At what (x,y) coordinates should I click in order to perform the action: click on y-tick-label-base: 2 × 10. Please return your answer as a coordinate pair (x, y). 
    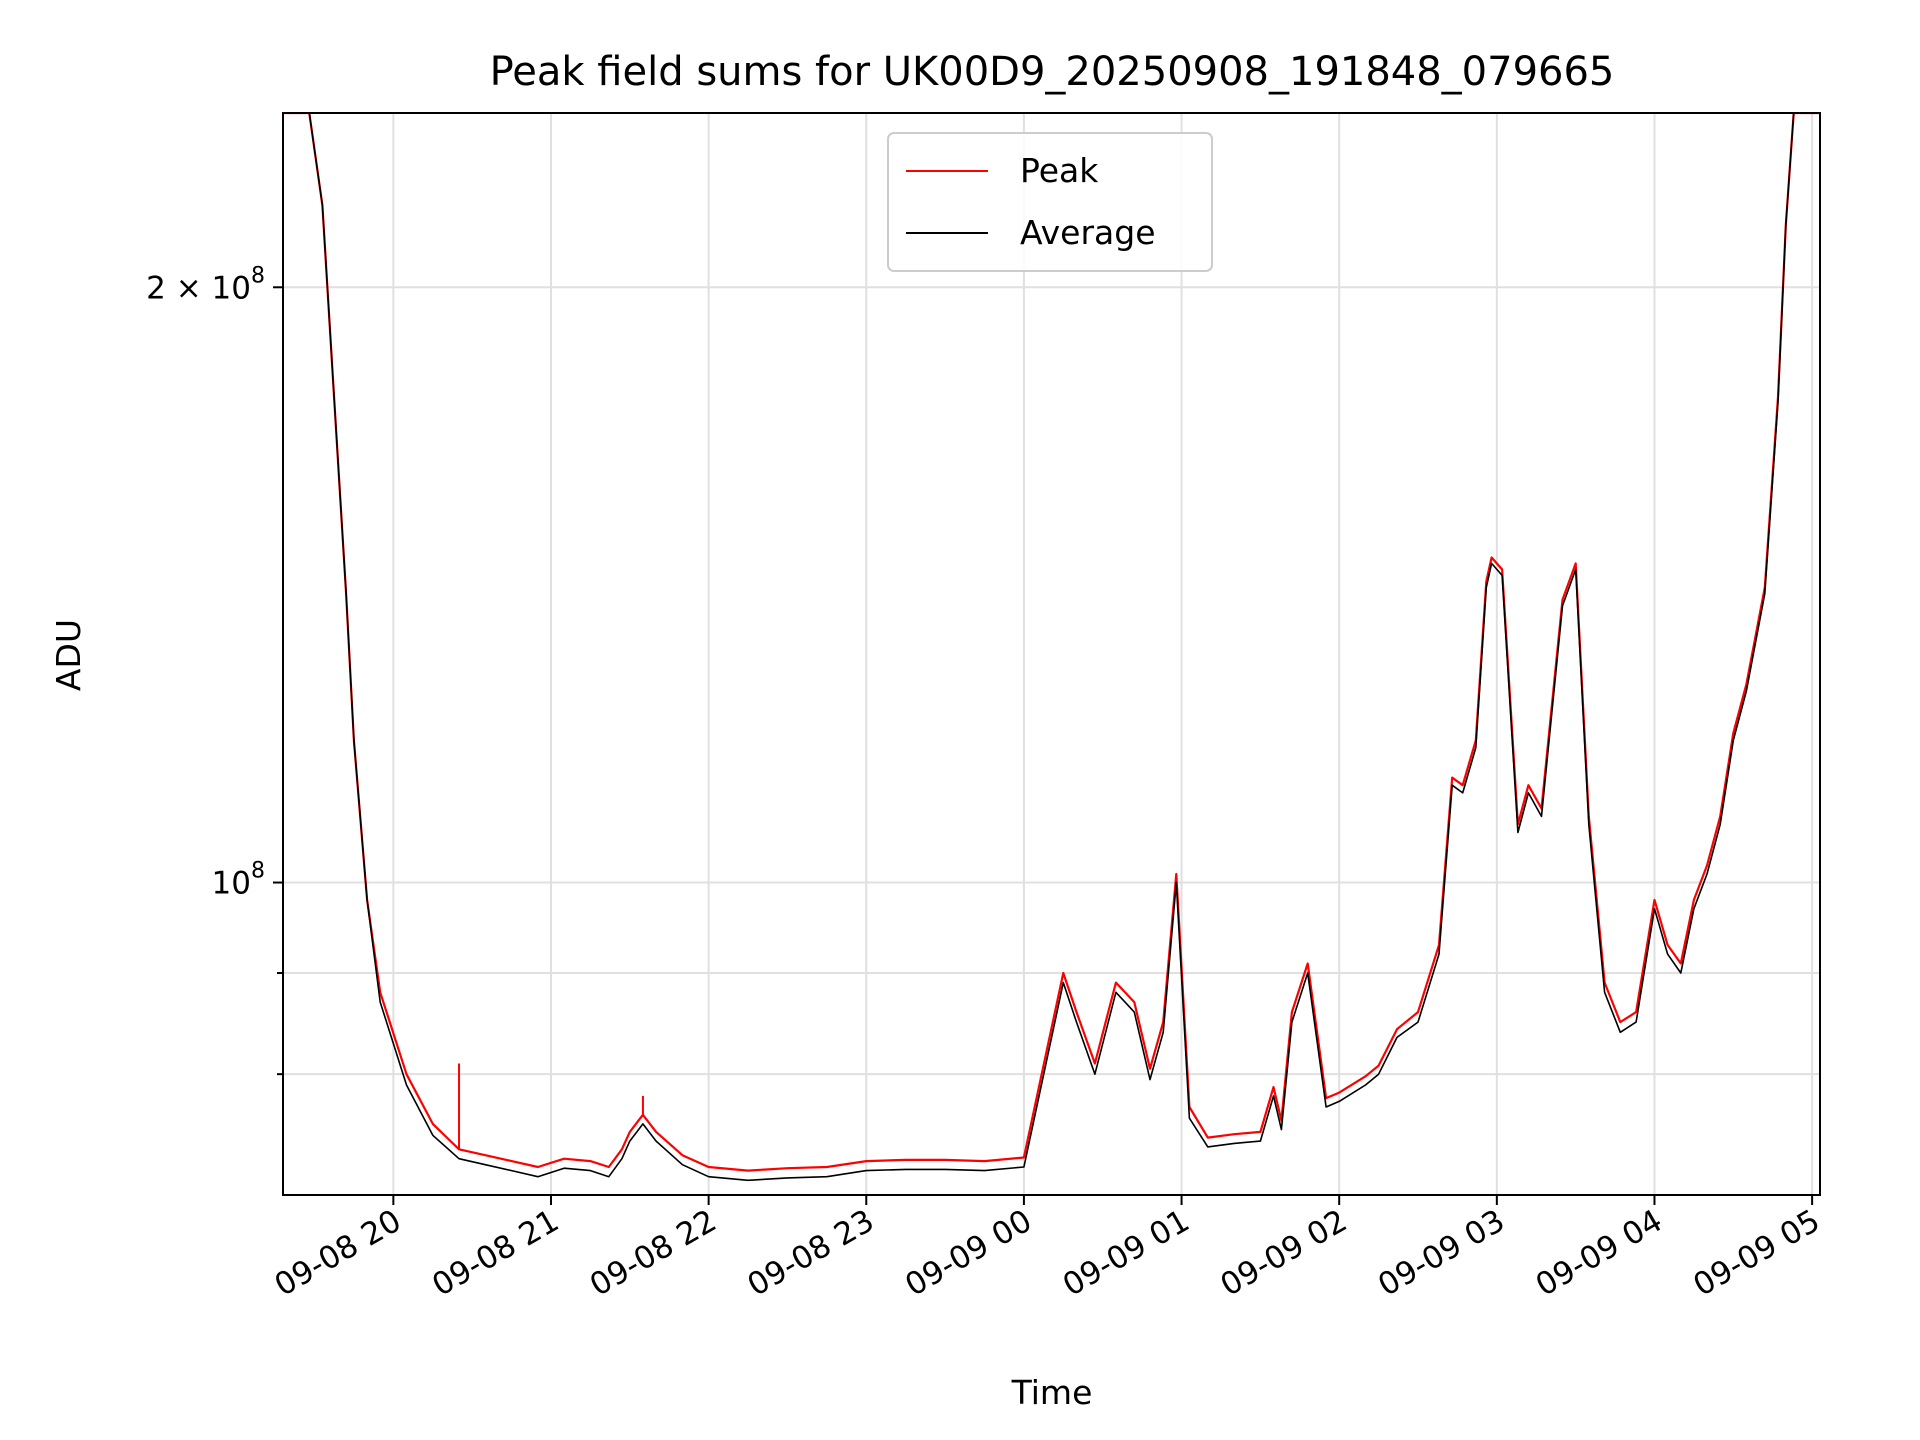
    Looking at the image, I should click on (198, 288).